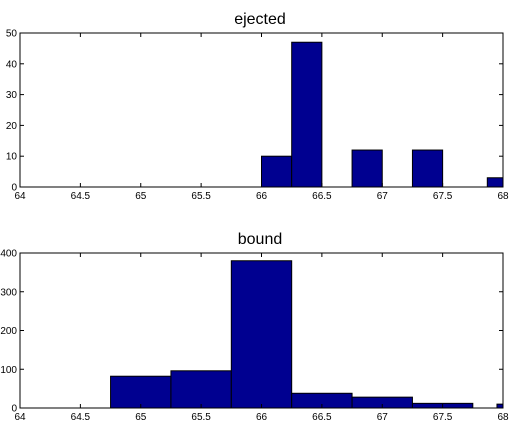 The image size is (515, 422). Describe the element at coordinates (141, 196) in the screenshot. I see `ejected-xtick-label: 65` at that location.